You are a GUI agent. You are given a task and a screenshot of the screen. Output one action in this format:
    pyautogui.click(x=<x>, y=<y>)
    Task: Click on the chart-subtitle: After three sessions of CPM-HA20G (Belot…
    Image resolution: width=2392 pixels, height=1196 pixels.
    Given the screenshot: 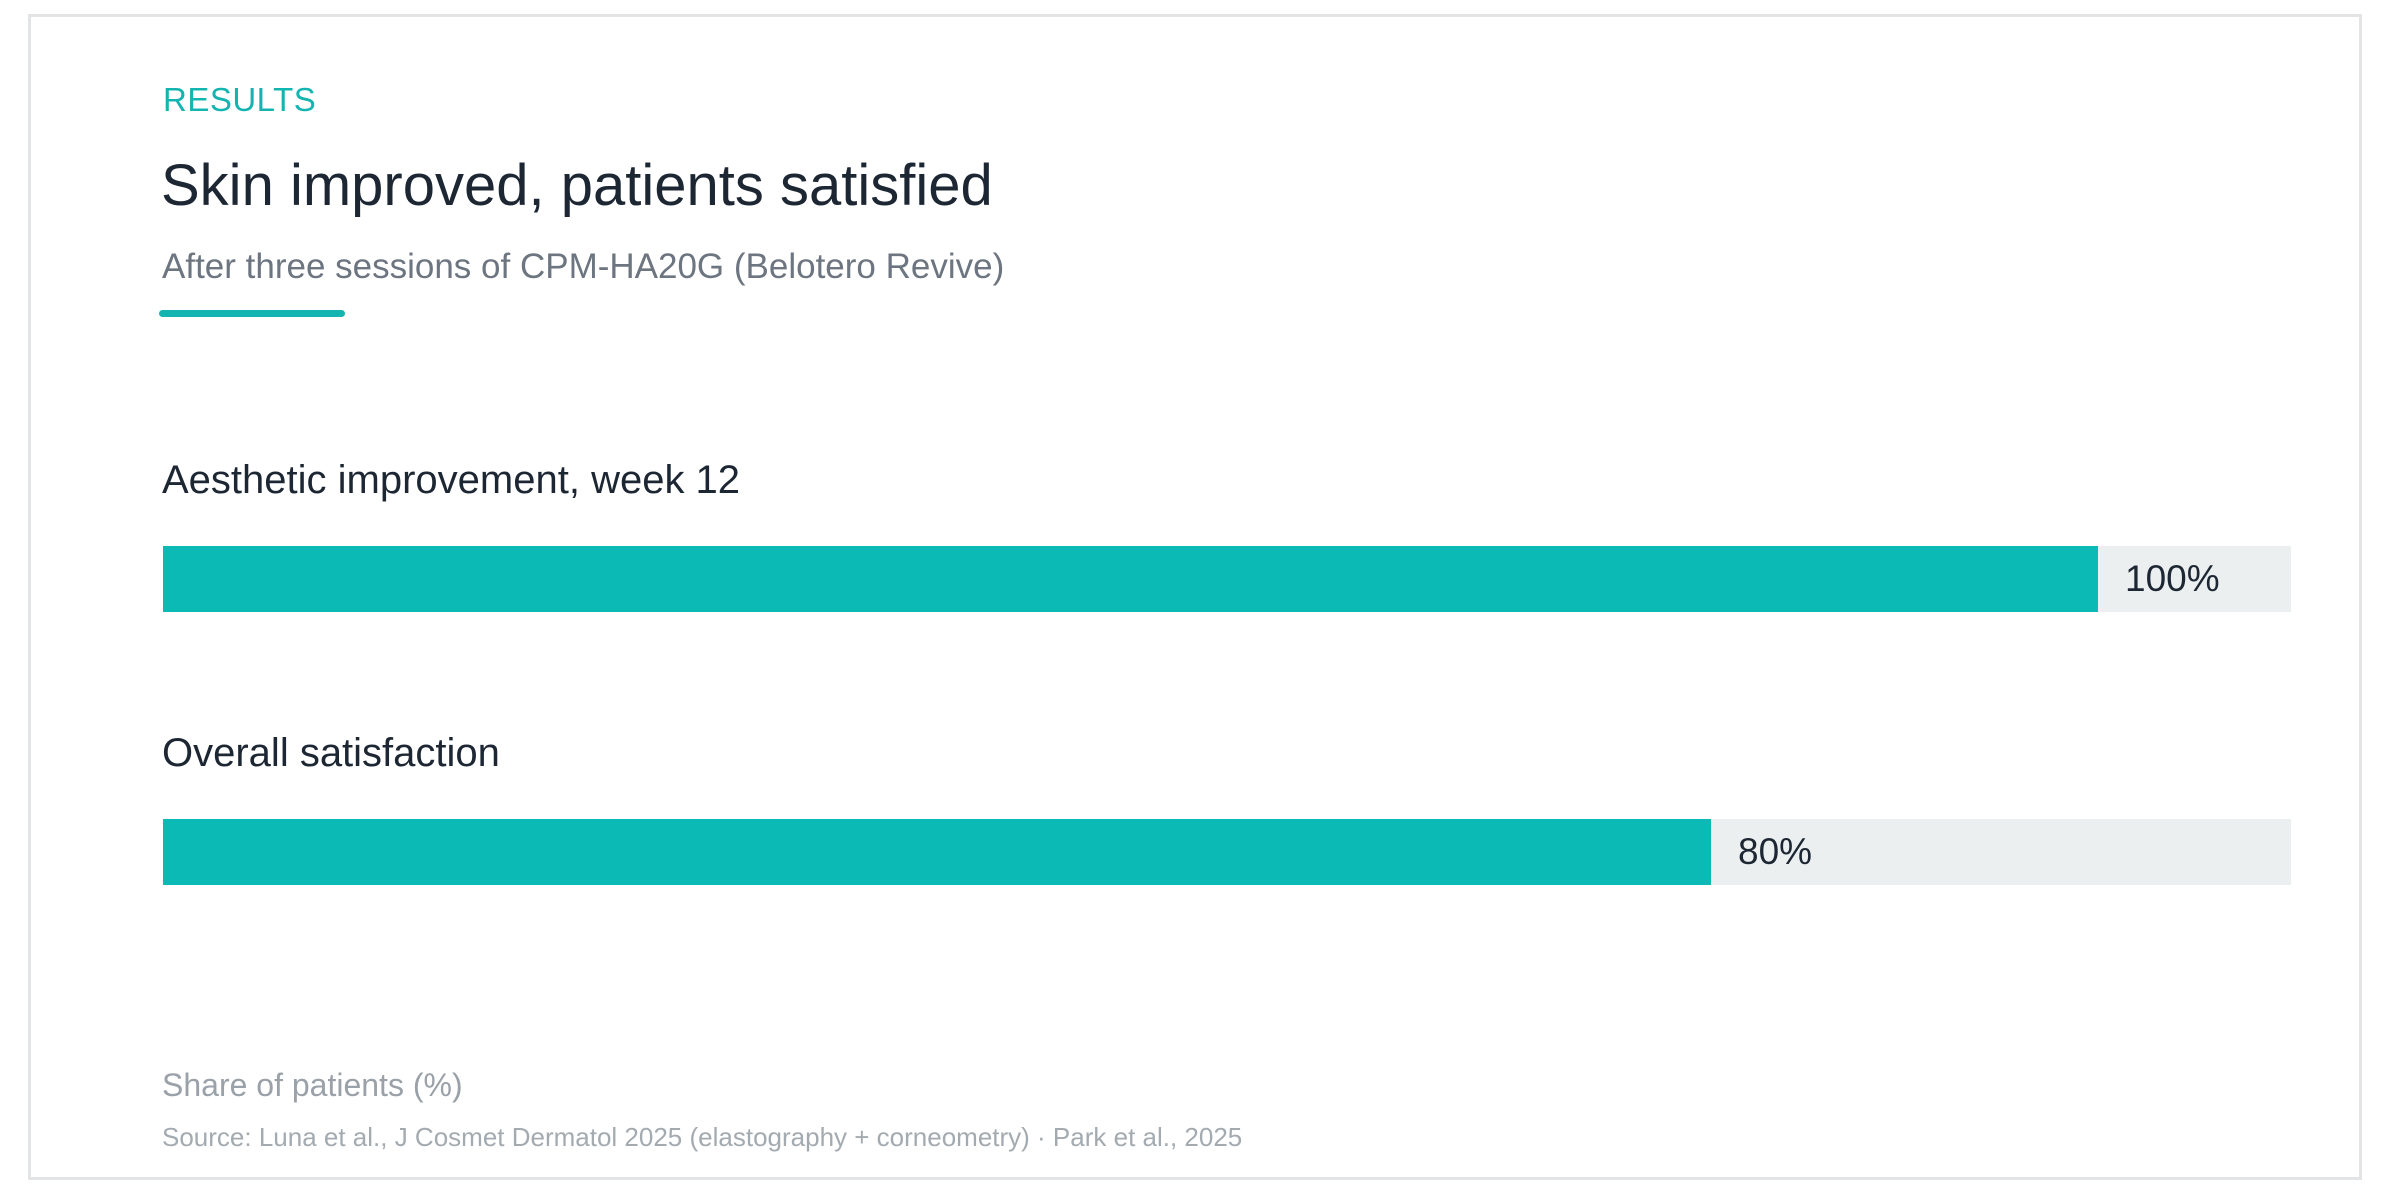 What is the action you would take?
    pyautogui.click(x=583, y=266)
    